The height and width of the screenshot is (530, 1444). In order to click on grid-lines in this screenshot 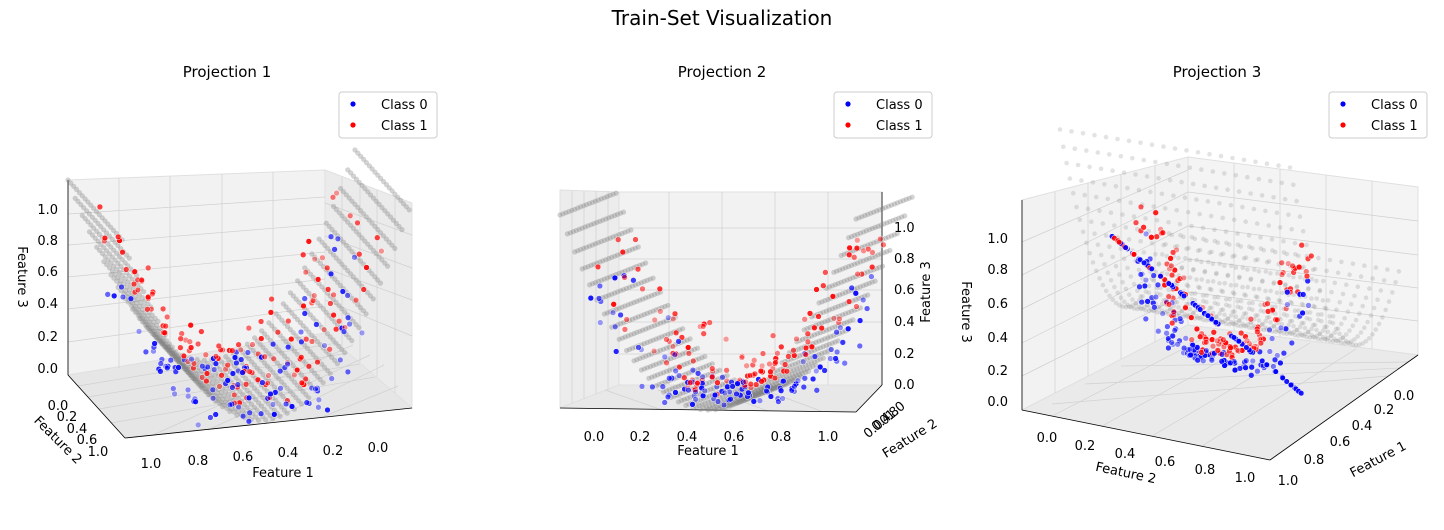, I will do `click(240, 304)`.